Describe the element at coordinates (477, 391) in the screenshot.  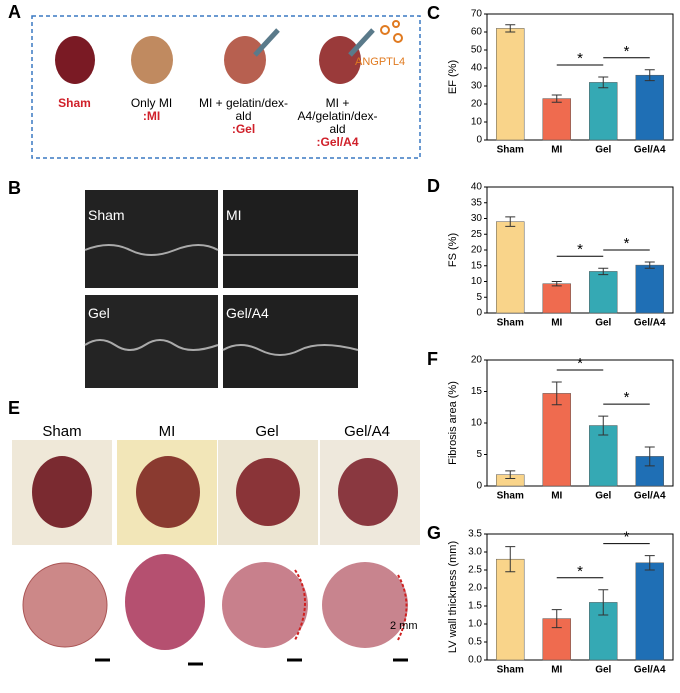
I see `y-tick-label: 15` at that location.